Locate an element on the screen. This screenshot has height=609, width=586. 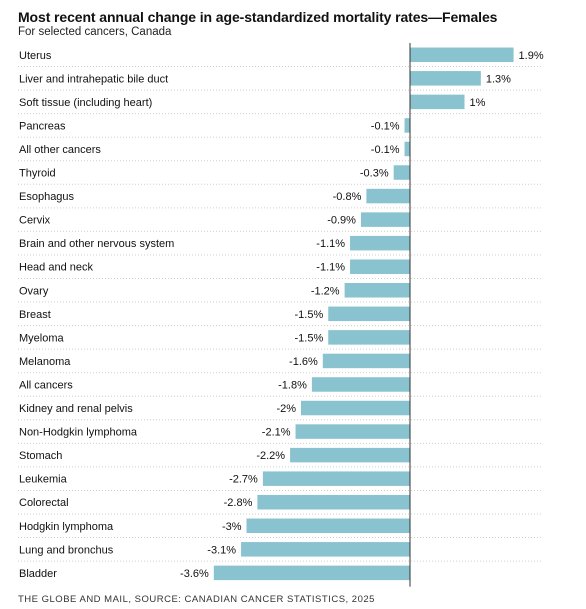
category-label: Liver and intrahepatic bile duct is located at coordinates (93, 79).